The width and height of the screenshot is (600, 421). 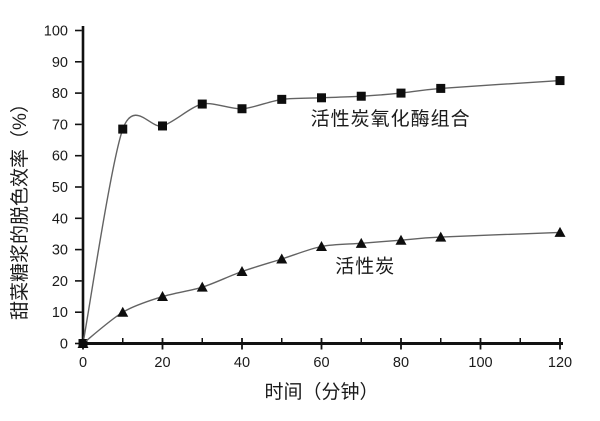 What do you see at coordinates (60, 282) in the screenshot?
I see `y-tick-label: 20` at bounding box center [60, 282].